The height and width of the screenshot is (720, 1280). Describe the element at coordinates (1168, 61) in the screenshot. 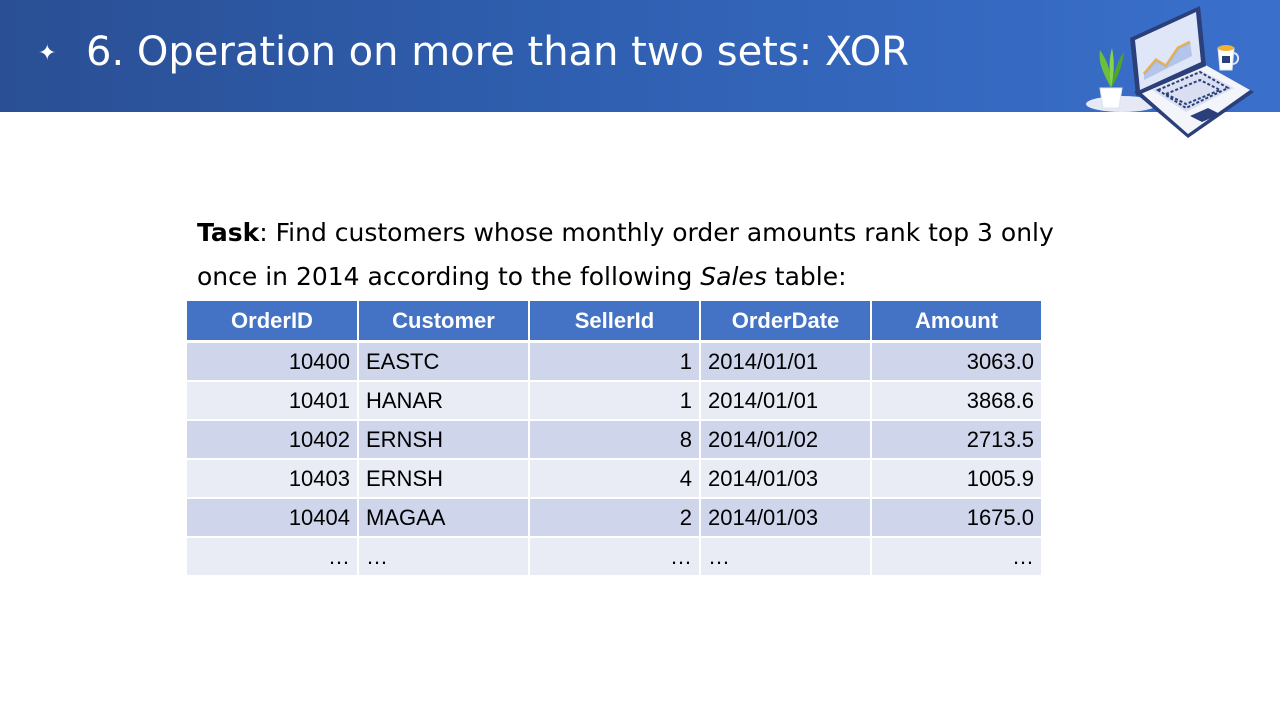

I see `screen-chart-area` at that location.